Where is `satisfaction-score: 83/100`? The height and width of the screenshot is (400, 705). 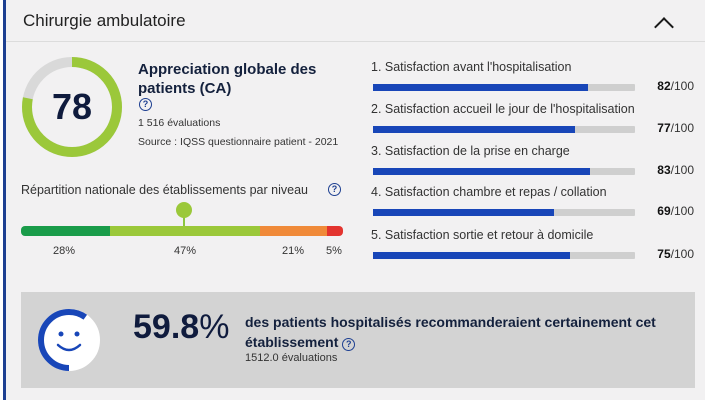
satisfaction-score: 83/100 is located at coordinates (675, 170).